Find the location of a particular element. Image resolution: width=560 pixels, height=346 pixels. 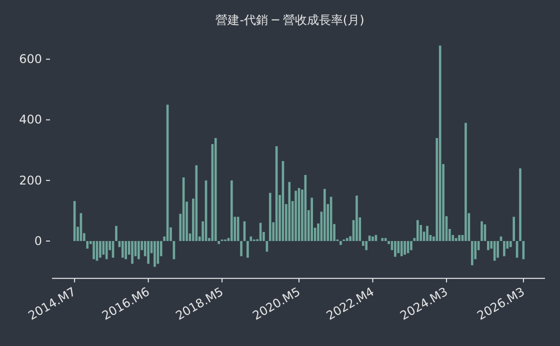

y-tick-label: 200 is located at coordinates (30, 180).